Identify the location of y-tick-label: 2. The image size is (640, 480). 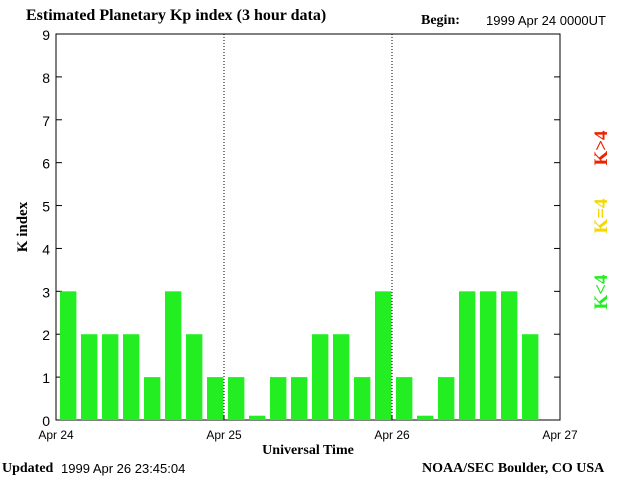
(46, 335).